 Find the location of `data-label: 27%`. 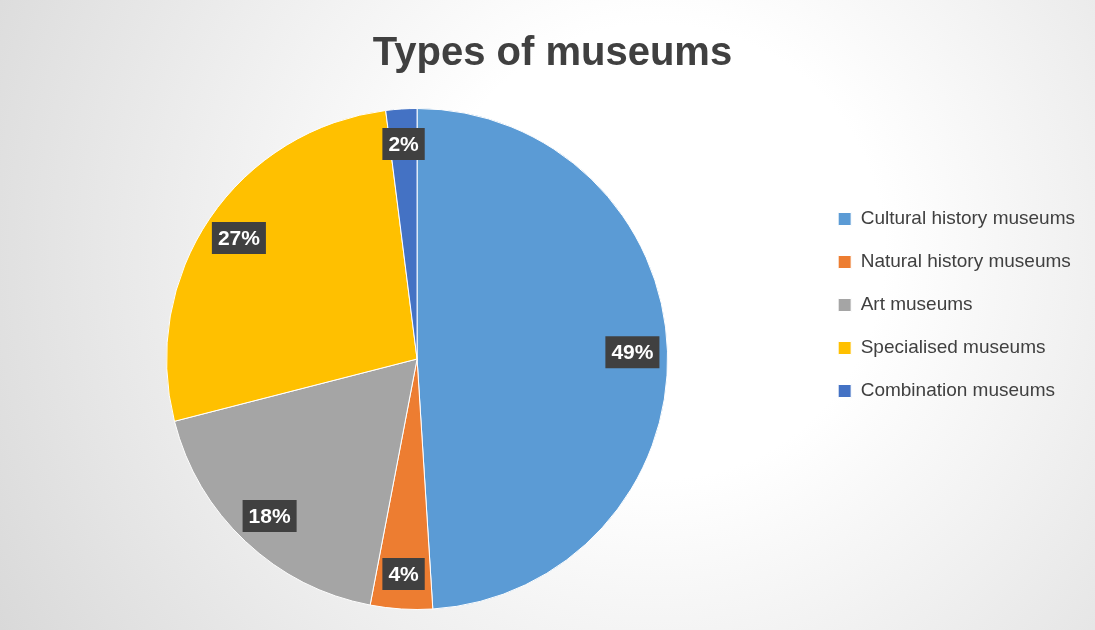

data-label: 27% is located at coordinates (239, 237).